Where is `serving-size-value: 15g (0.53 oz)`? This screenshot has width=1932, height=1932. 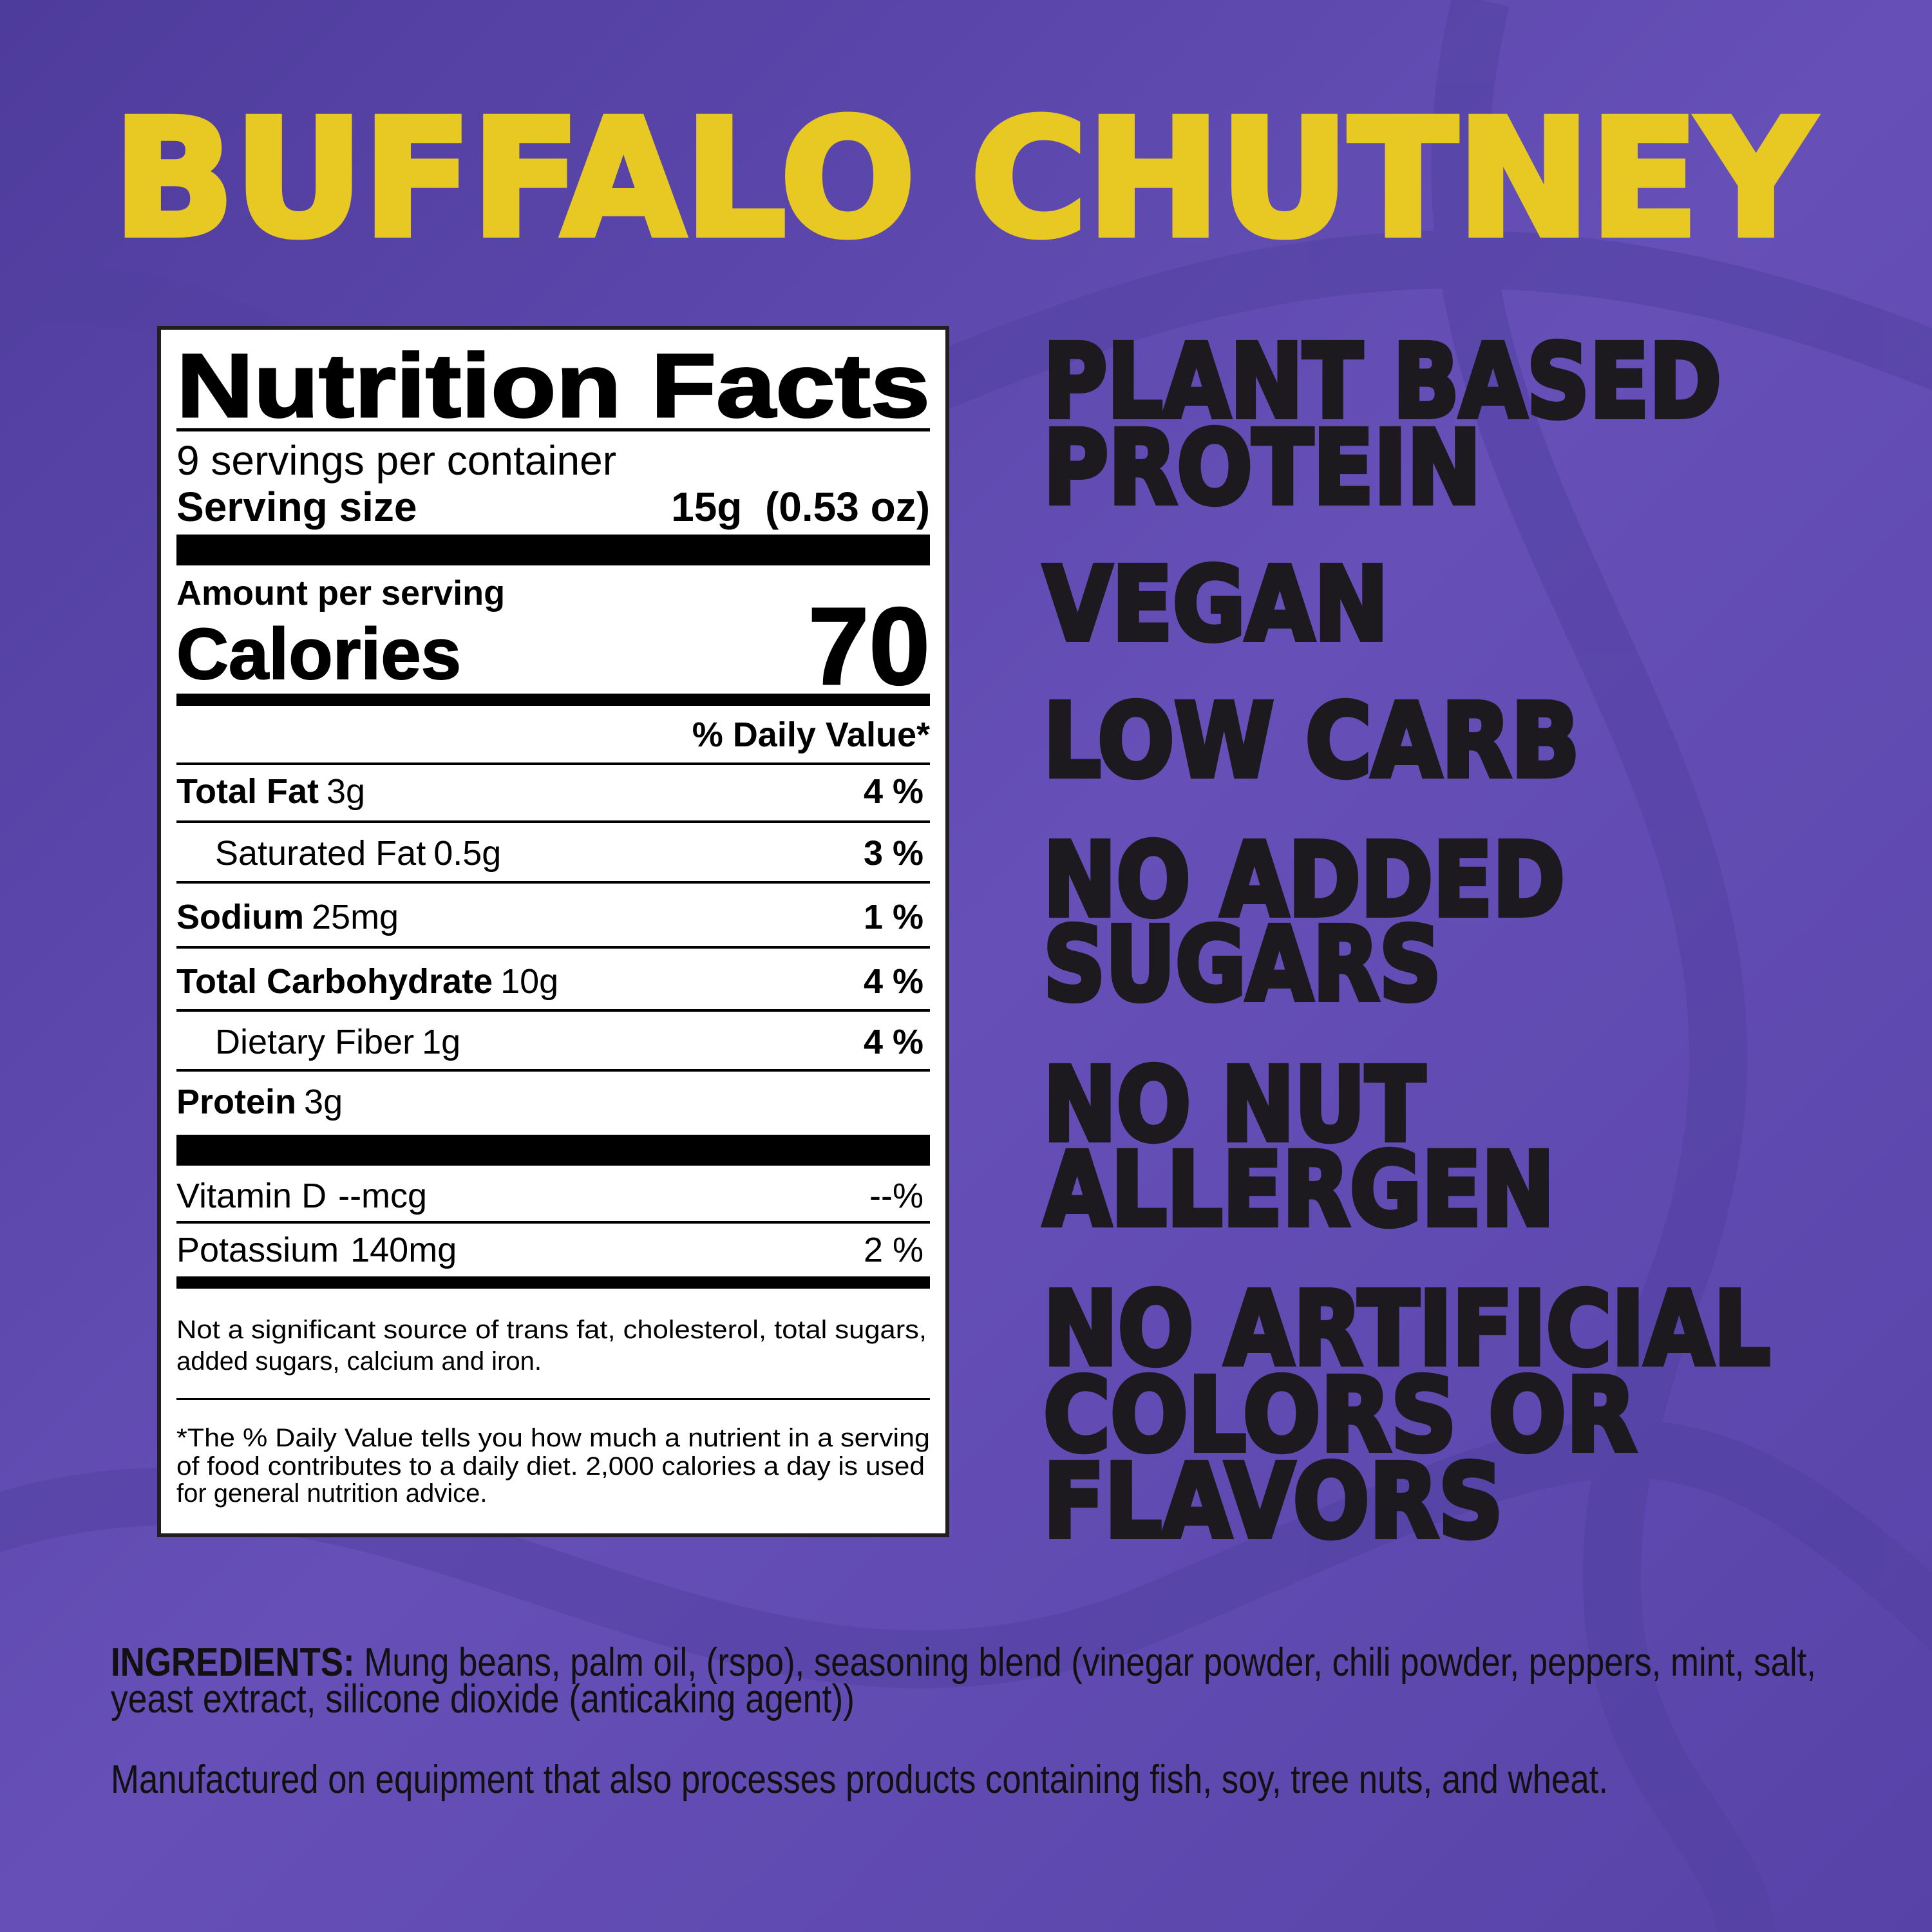
serving-size-value: 15g (0.53 oz) is located at coordinates (801, 507).